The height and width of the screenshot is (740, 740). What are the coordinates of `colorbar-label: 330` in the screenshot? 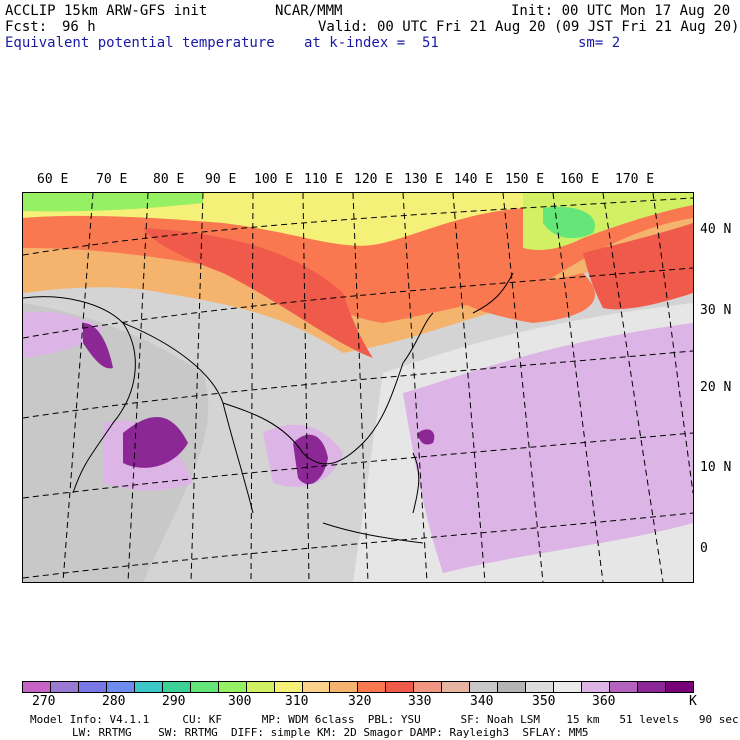 It's located at (420, 701).